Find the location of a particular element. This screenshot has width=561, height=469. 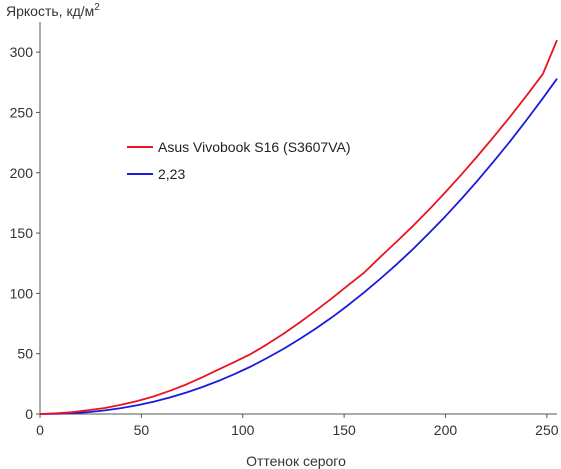

y-tick-label: 150 is located at coordinates (22, 233).